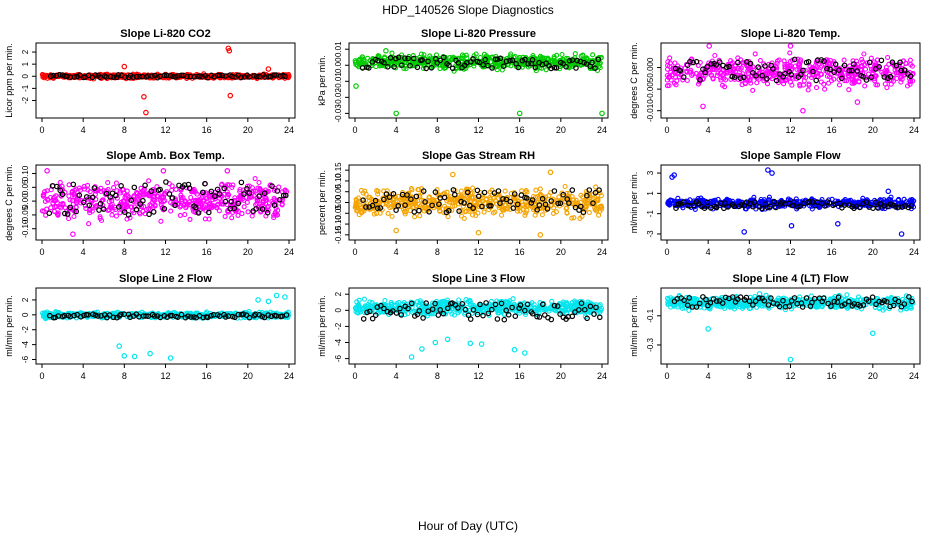 This screenshot has height=540, width=936. What do you see at coordinates (467, 10) in the screenshot?
I see `figure-title: HDP_140526 Slope Diagnostics` at bounding box center [467, 10].